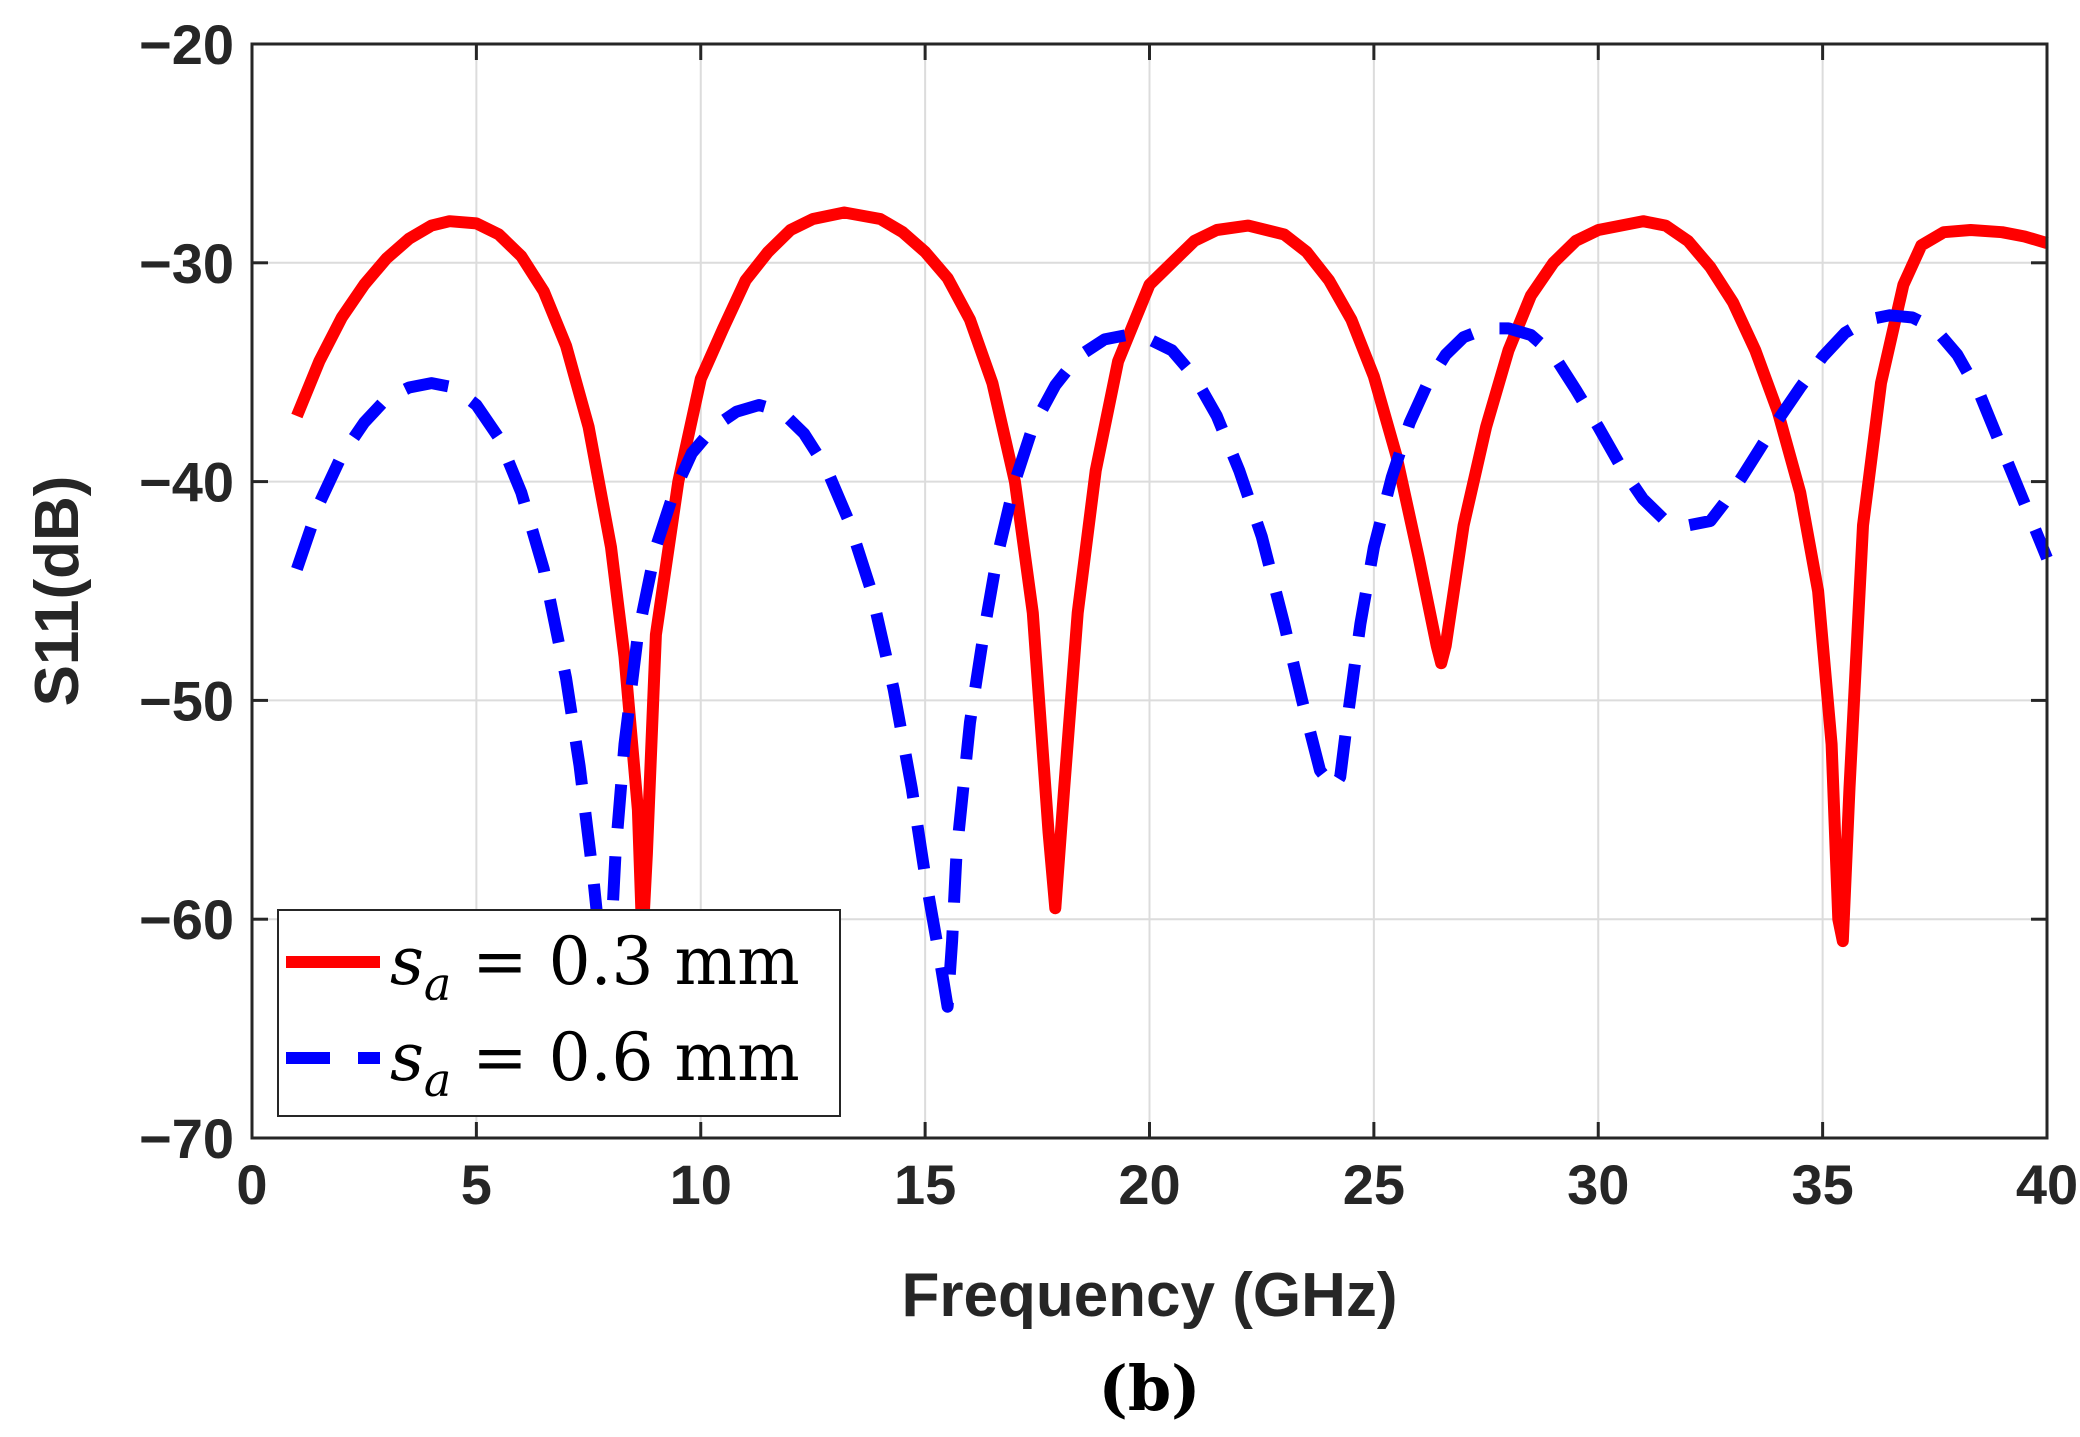  Describe the element at coordinates (625, 961) in the screenshot. I see `legend-text-rest: = 0.3 mm` at that location.